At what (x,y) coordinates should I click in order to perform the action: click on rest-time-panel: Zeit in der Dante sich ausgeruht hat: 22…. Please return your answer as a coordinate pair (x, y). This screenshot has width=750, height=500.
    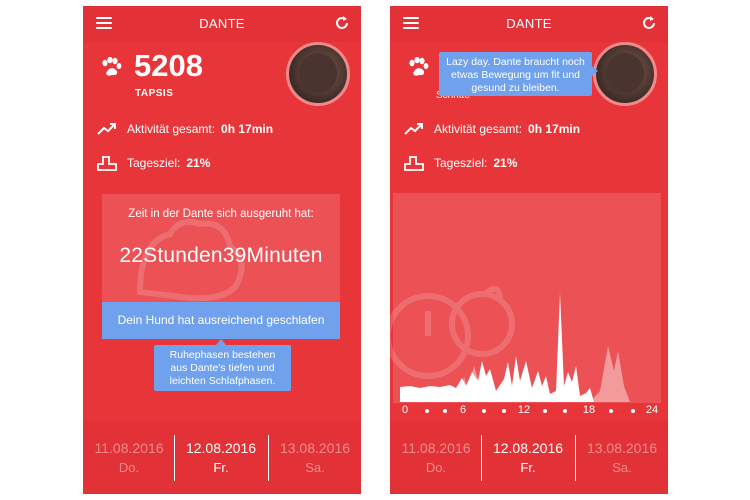
    Looking at the image, I should click on (221, 248).